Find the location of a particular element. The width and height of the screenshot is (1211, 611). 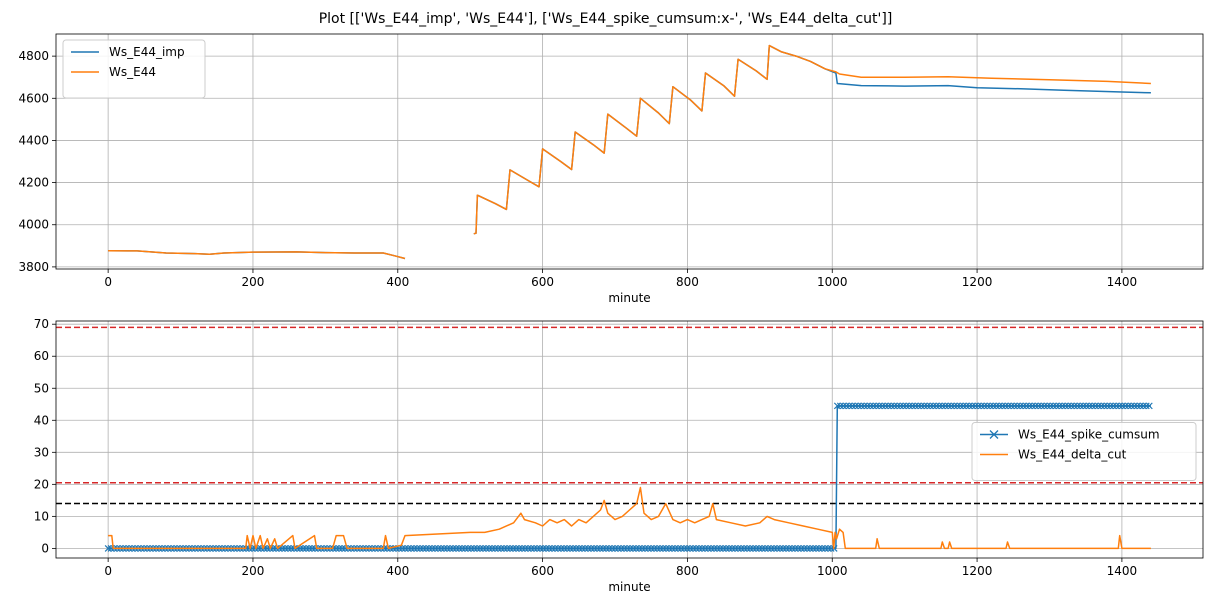

top-ytick-label: 4400 is located at coordinates (33, 140).